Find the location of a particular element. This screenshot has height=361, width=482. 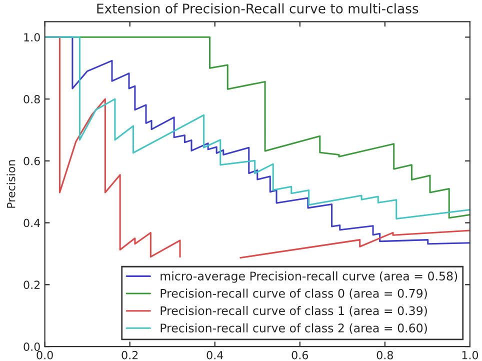

y-tick-label: 0.0 is located at coordinates (32, 346).